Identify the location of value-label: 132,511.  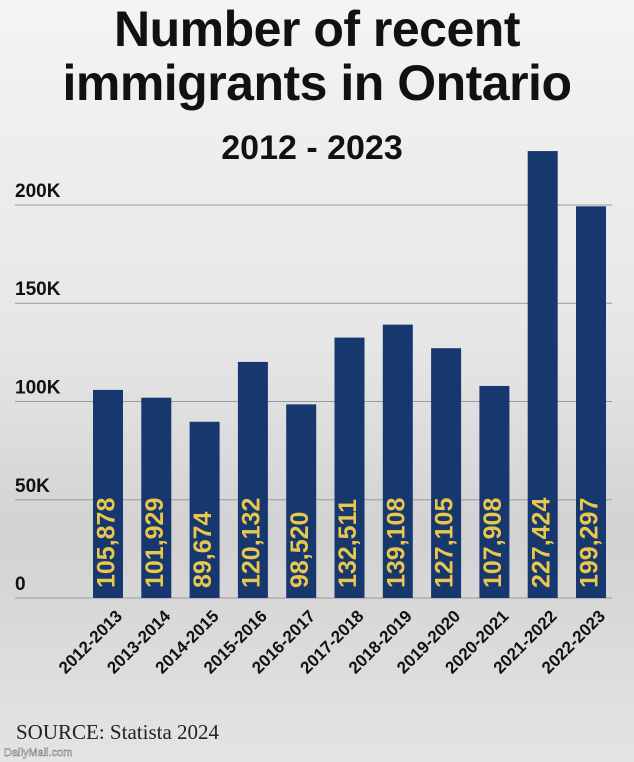
(348, 543).